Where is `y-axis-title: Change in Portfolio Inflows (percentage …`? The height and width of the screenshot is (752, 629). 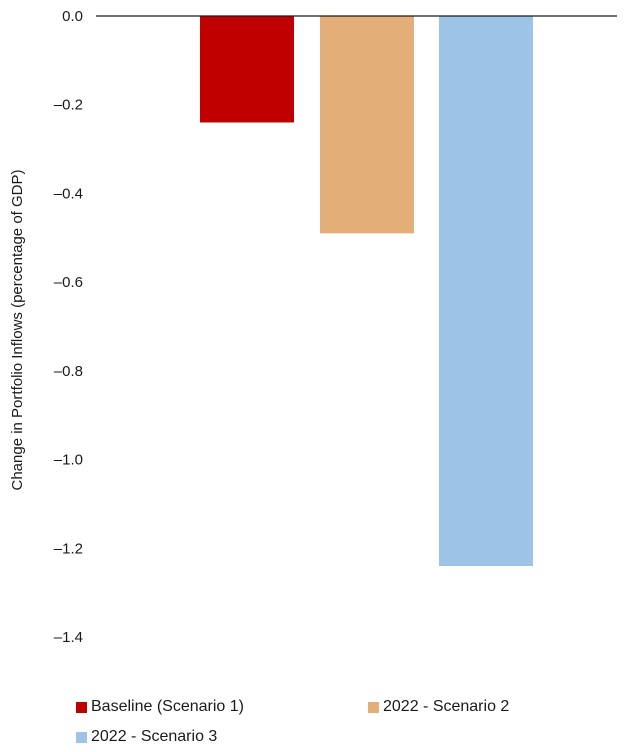
y-axis-title: Change in Portfolio Inflows (percentage … is located at coordinates (17, 329).